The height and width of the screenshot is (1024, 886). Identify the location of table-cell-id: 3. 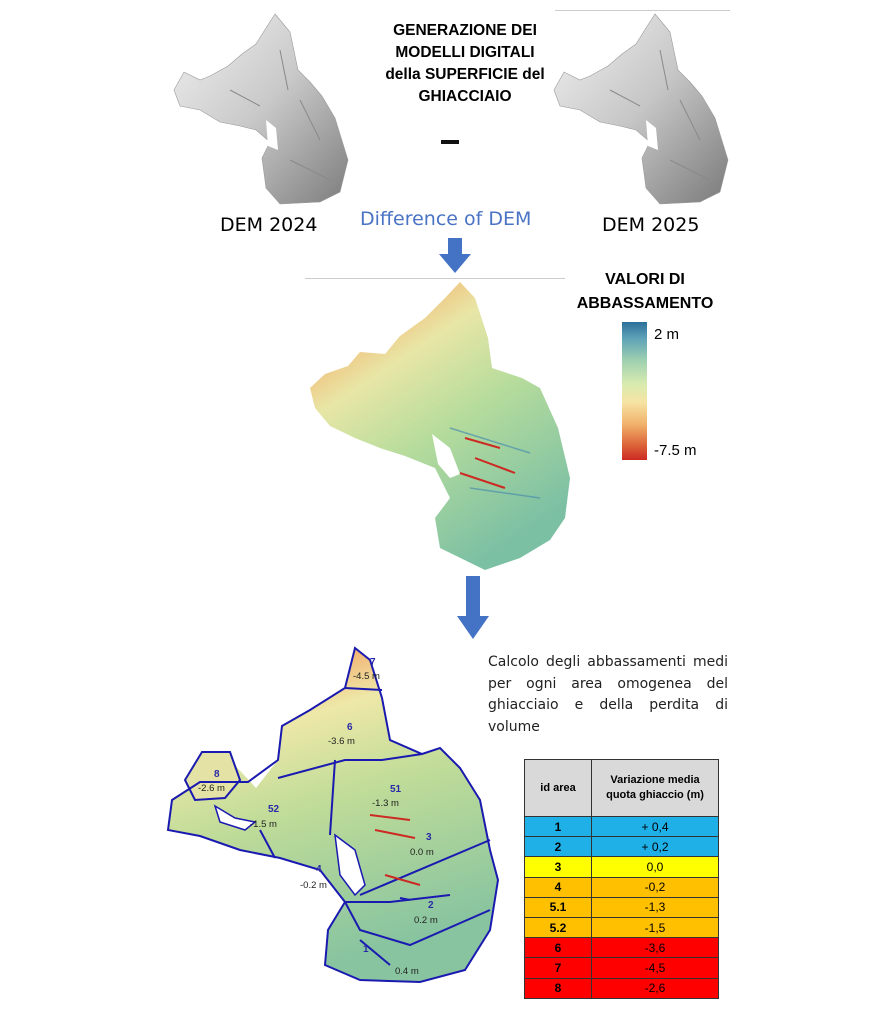
(558, 867).